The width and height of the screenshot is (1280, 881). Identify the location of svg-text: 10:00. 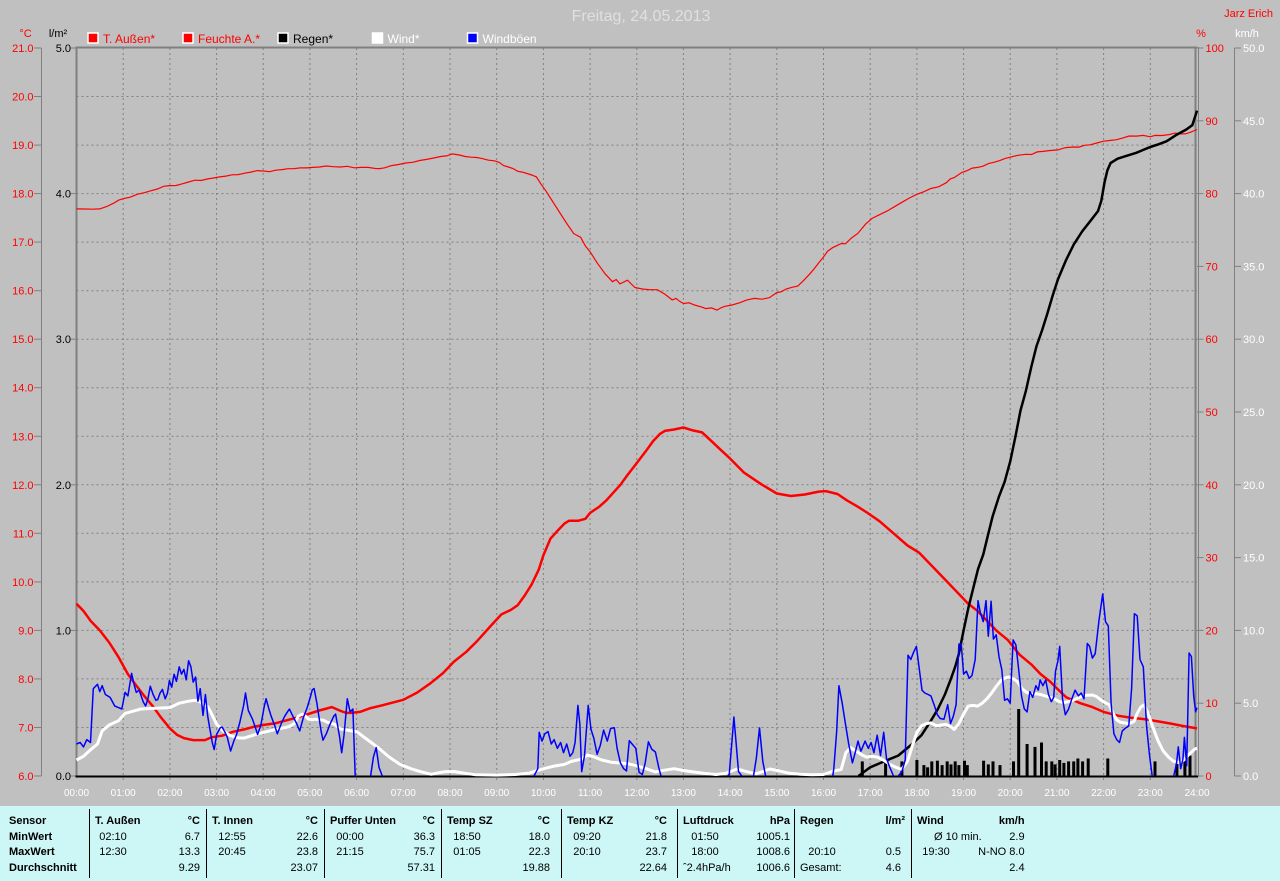
(543, 793).